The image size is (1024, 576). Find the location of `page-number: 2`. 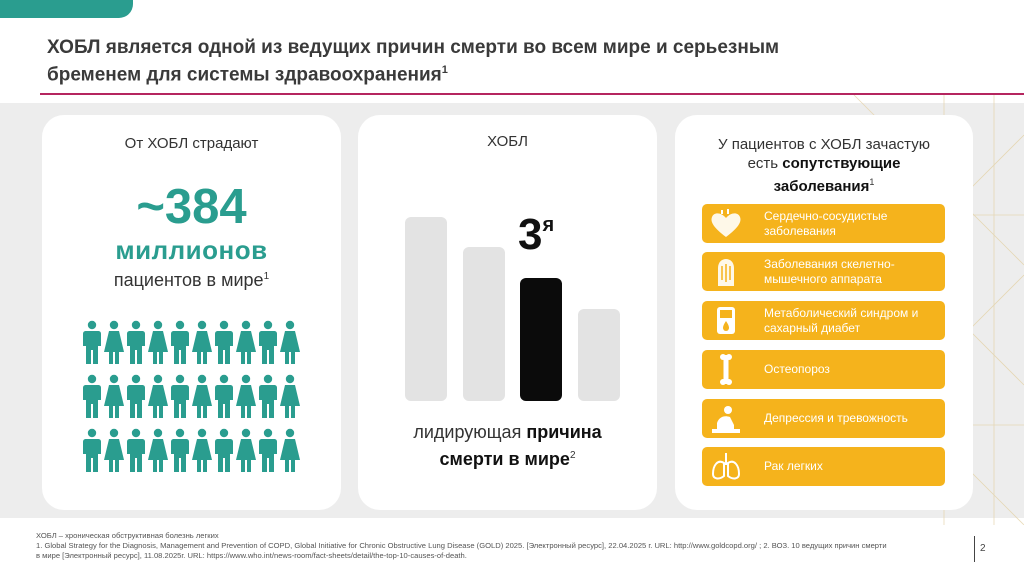

page-number: 2 is located at coordinates (983, 548).